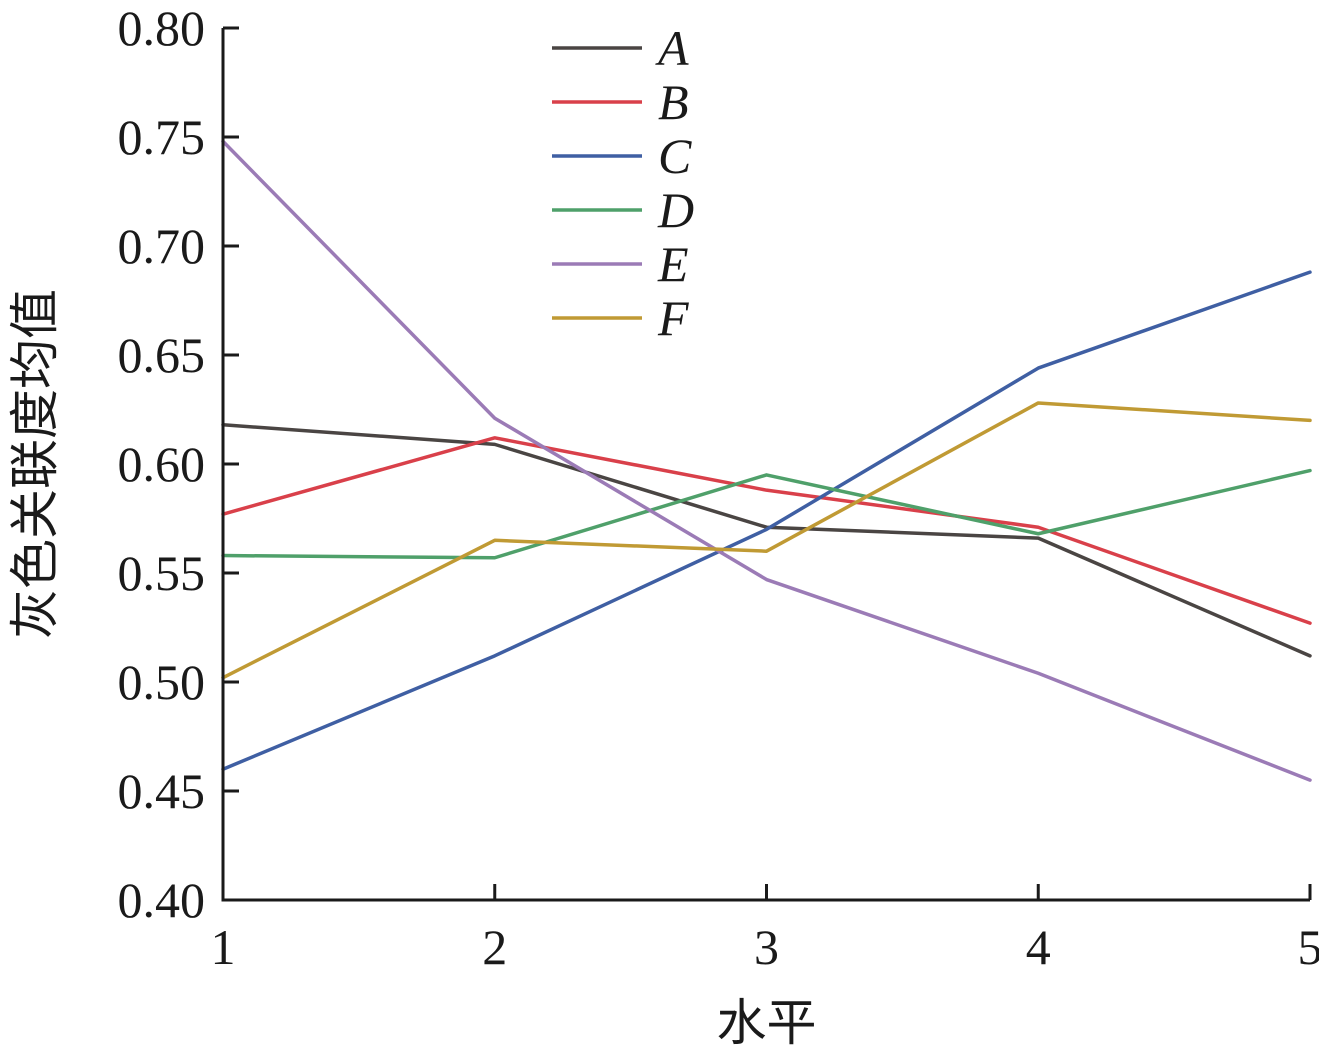 The width and height of the screenshot is (1319, 1051). Describe the element at coordinates (1308, 947) in the screenshot. I see `x-tick-label: 5` at that location.